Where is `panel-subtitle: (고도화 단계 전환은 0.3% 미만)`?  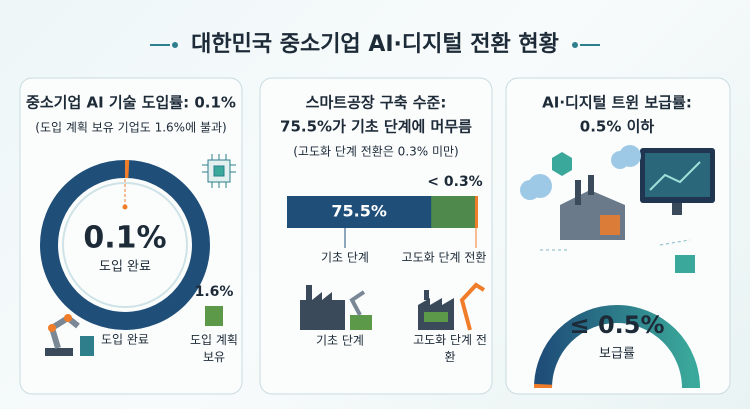 panel-subtitle: (고도화 단계 전환은 0.3% 미만) is located at coordinates (376, 152).